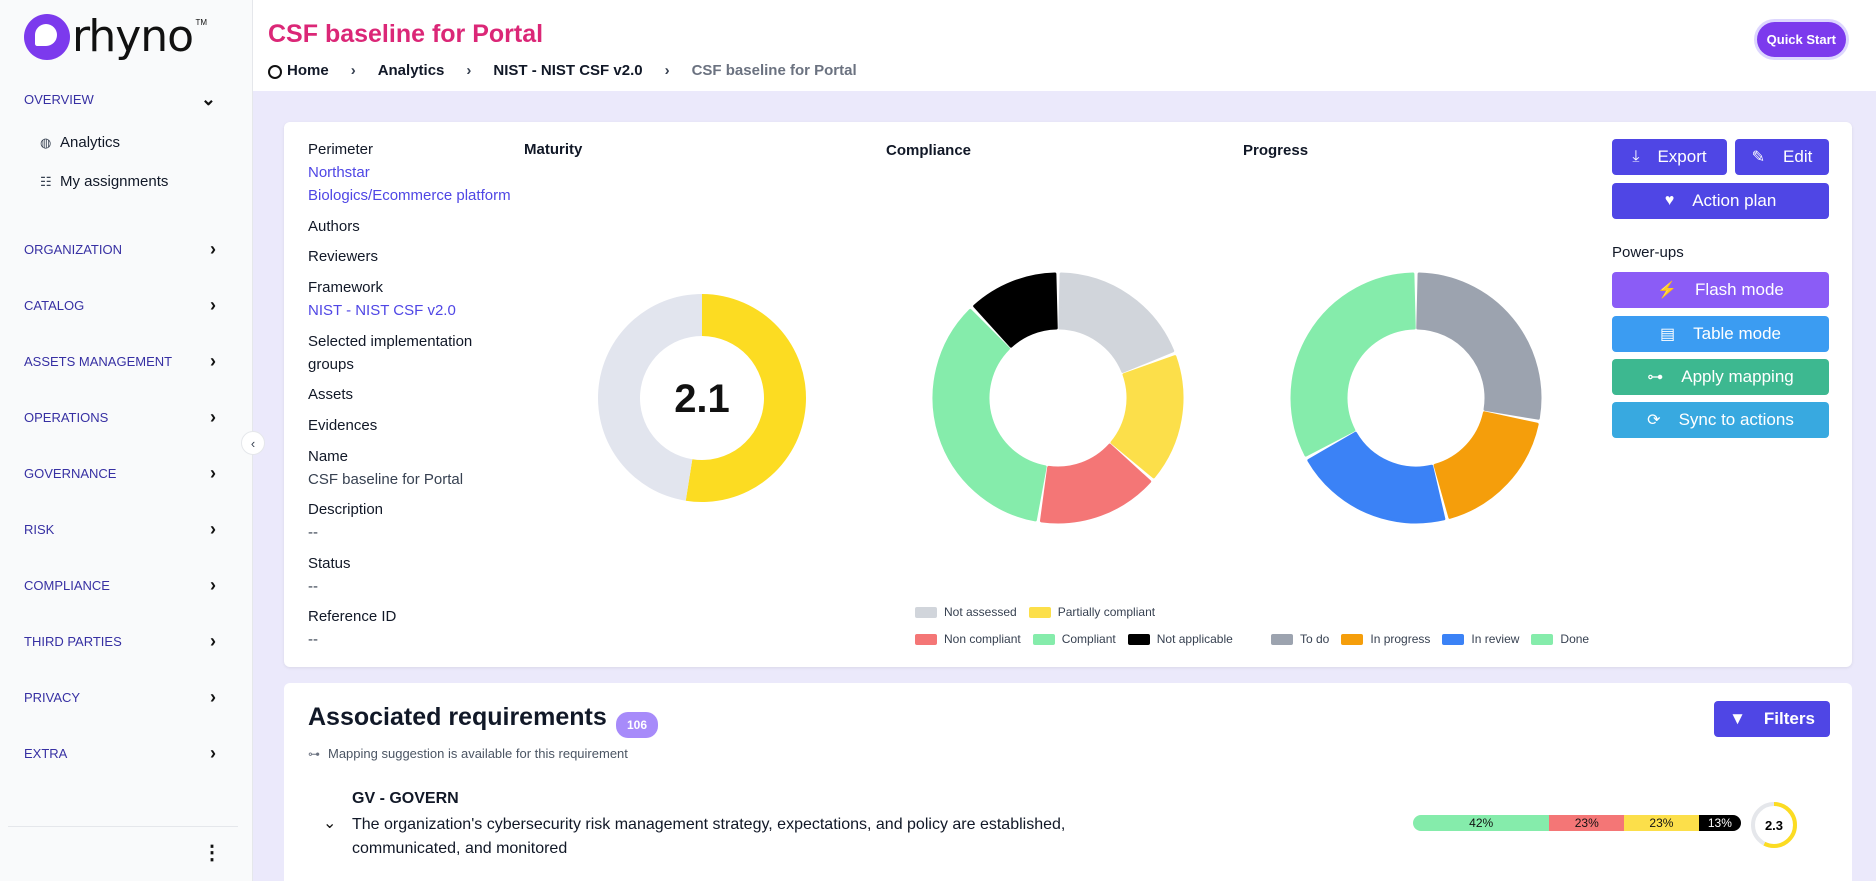  Describe the element at coordinates (1636, 156) in the screenshot. I see `download-icon: ⤓` at that location.